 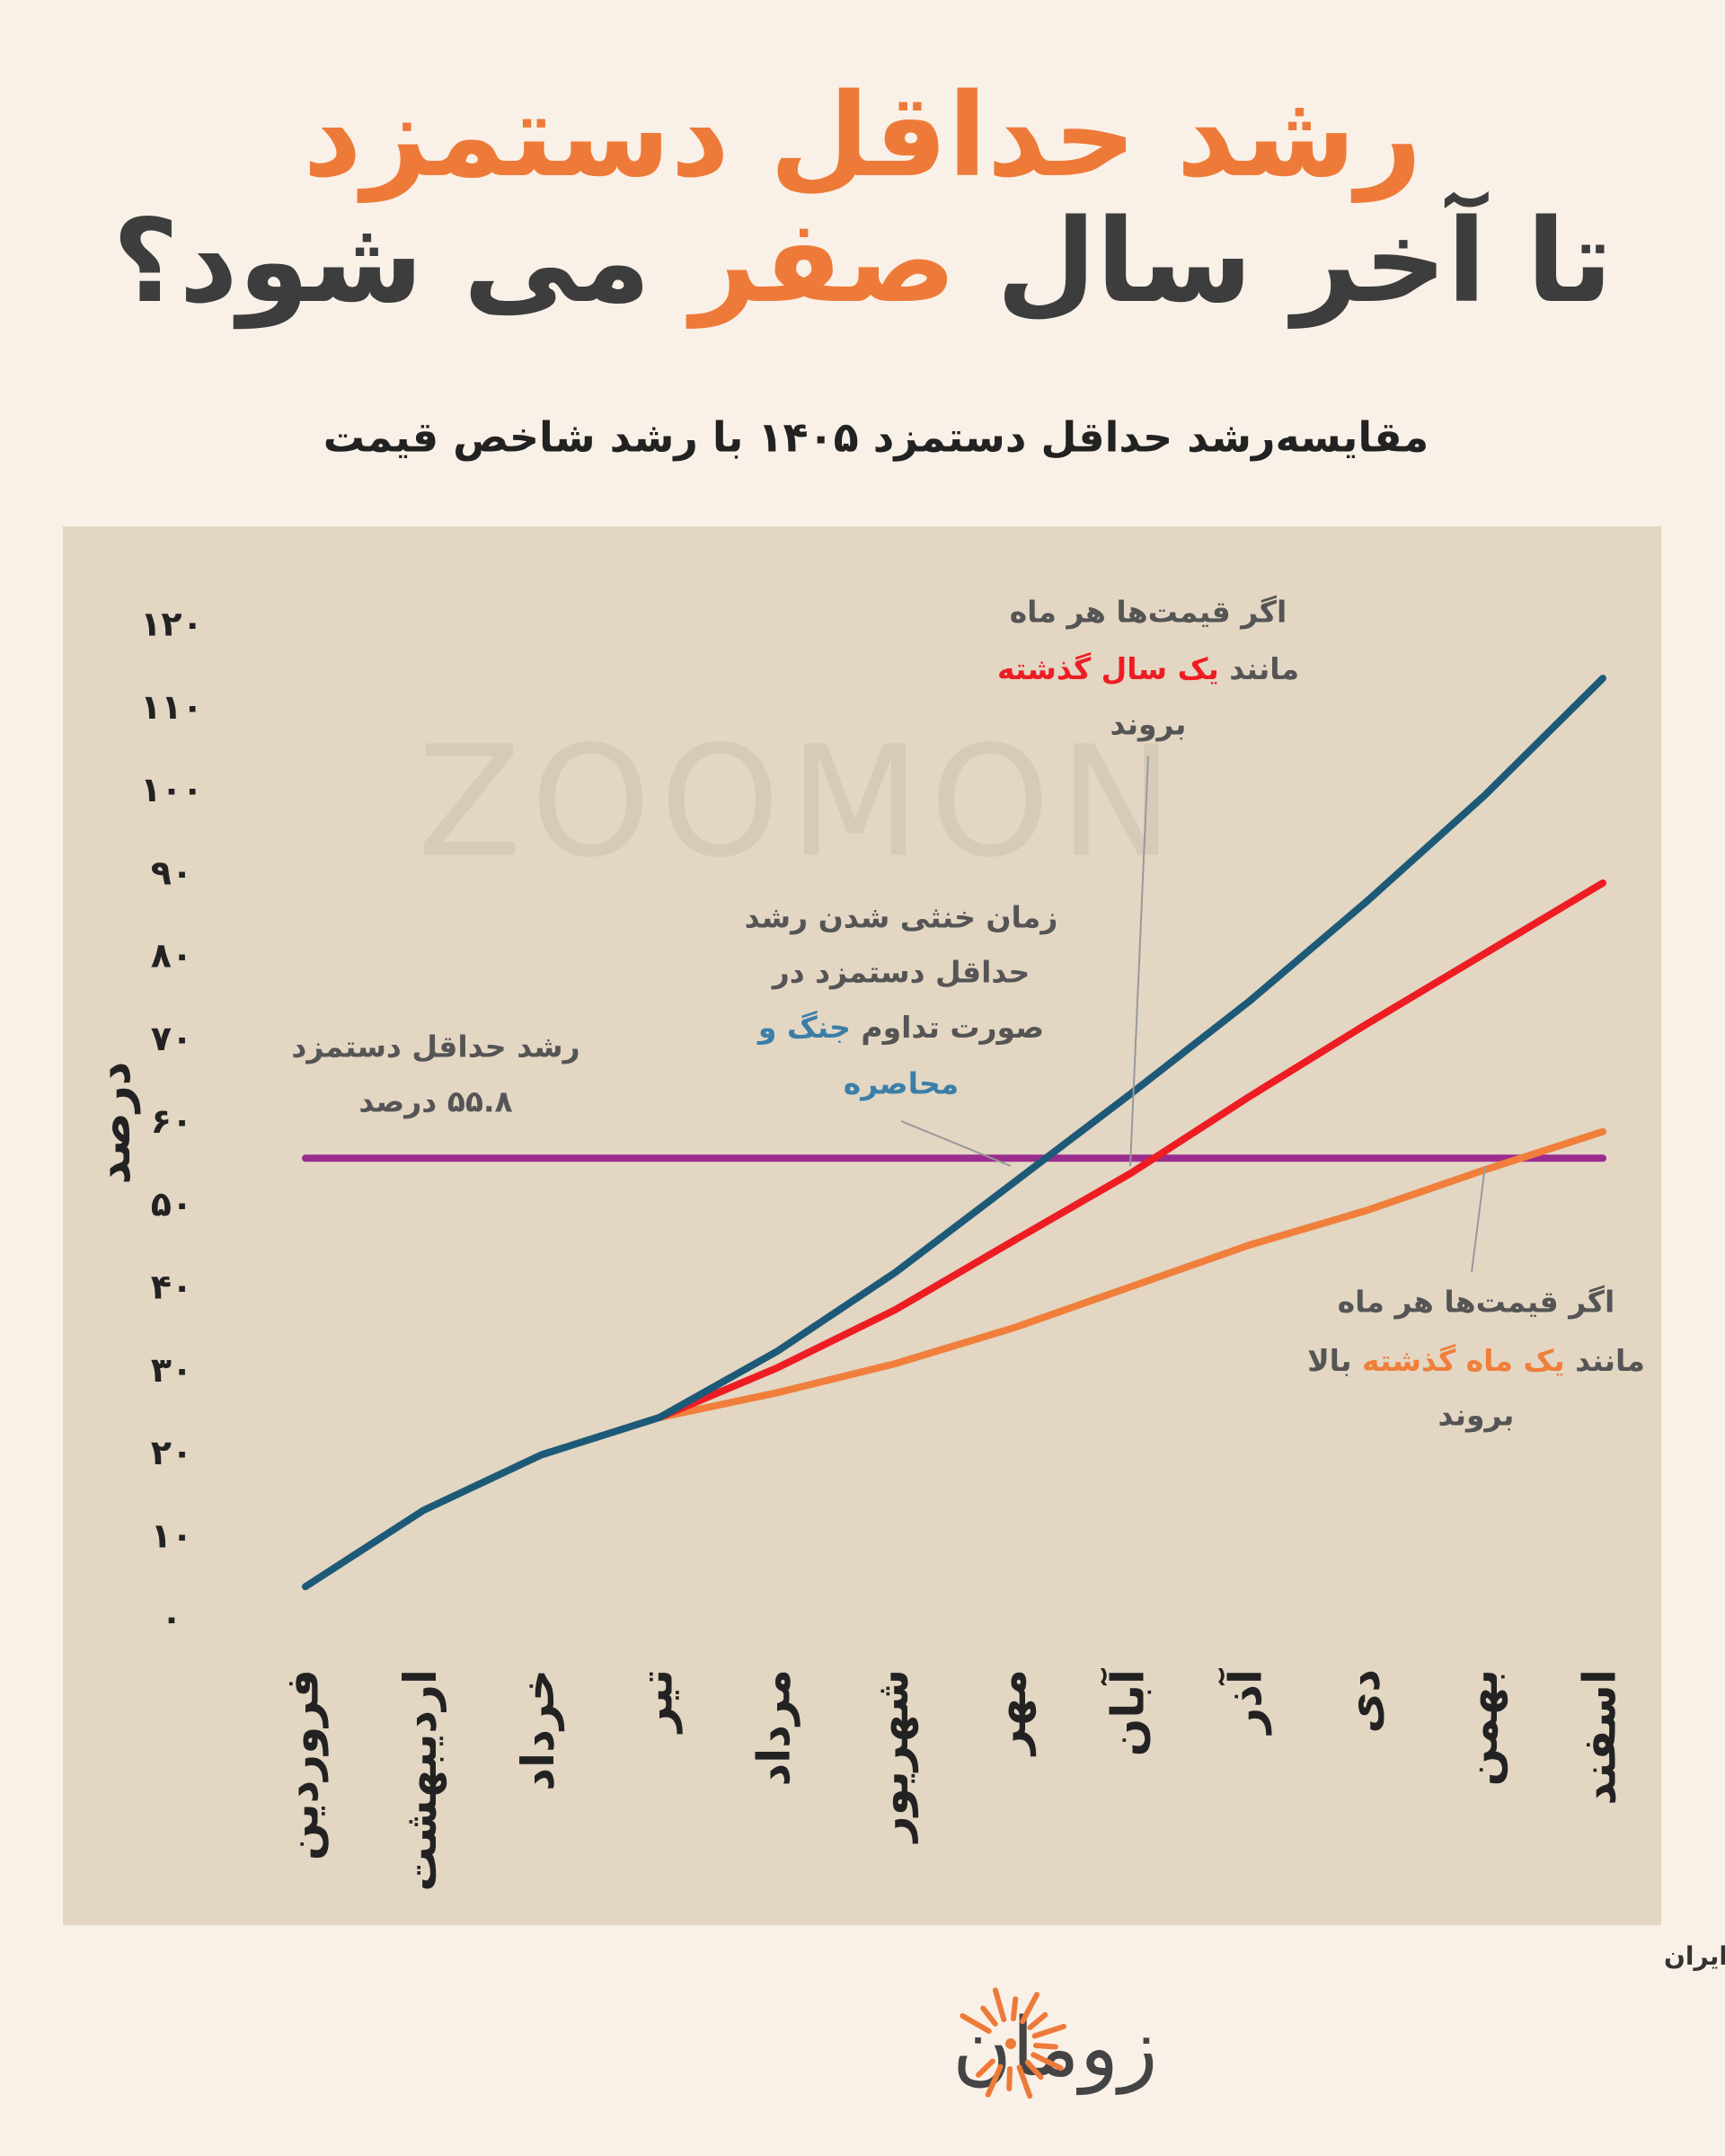 I want to click on x-tick-label: اردیبهشت, so click(x=420, y=1781).